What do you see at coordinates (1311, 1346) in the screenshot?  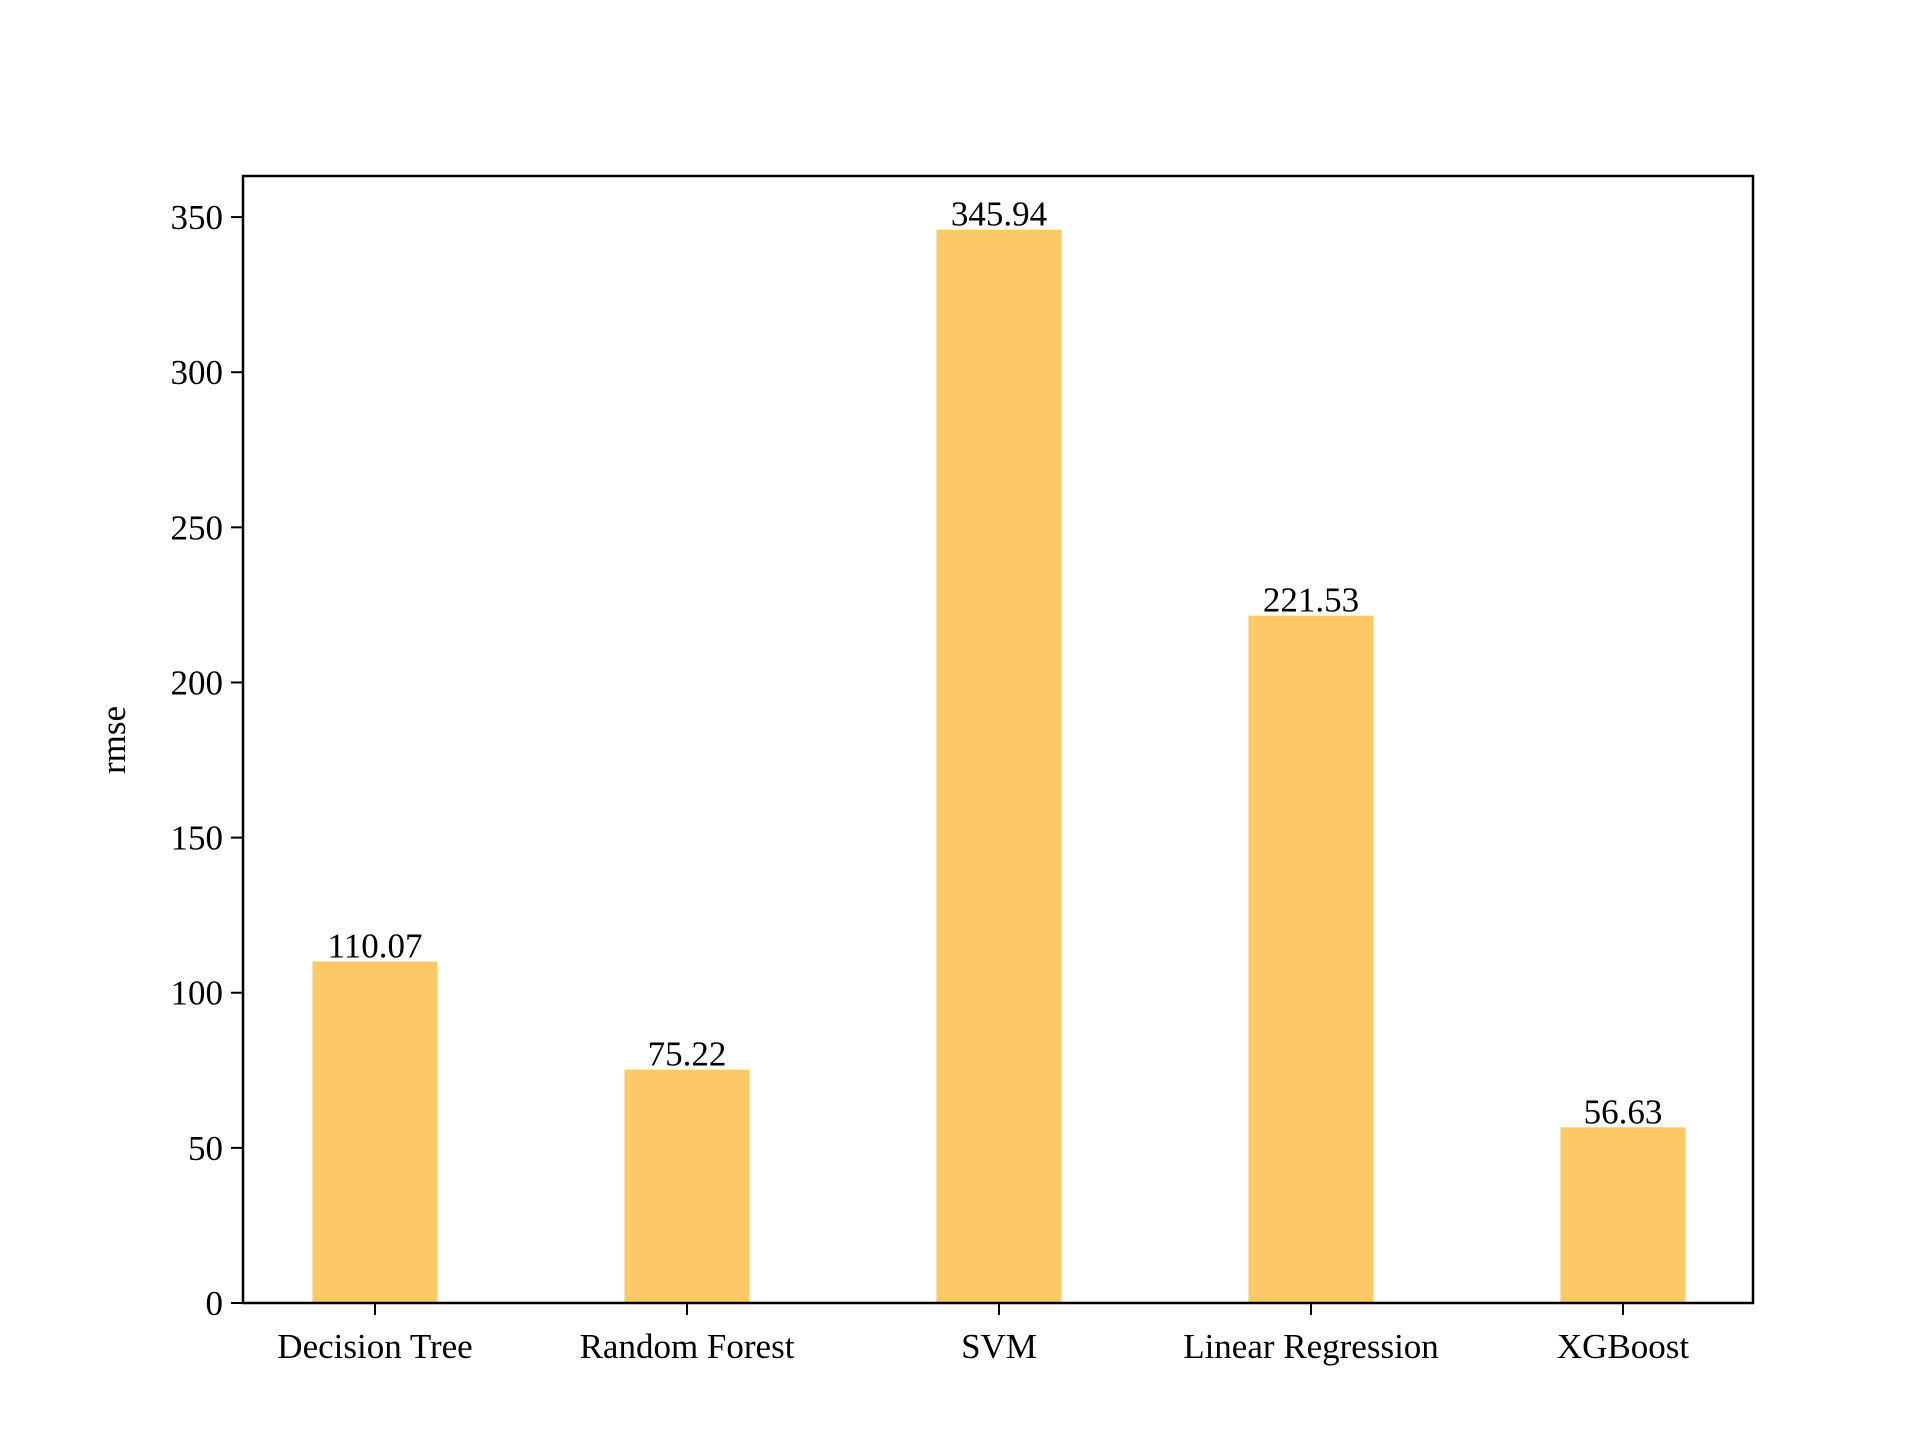 I see `x-tick-label: Linear Regression` at bounding box center [1311, 1346].